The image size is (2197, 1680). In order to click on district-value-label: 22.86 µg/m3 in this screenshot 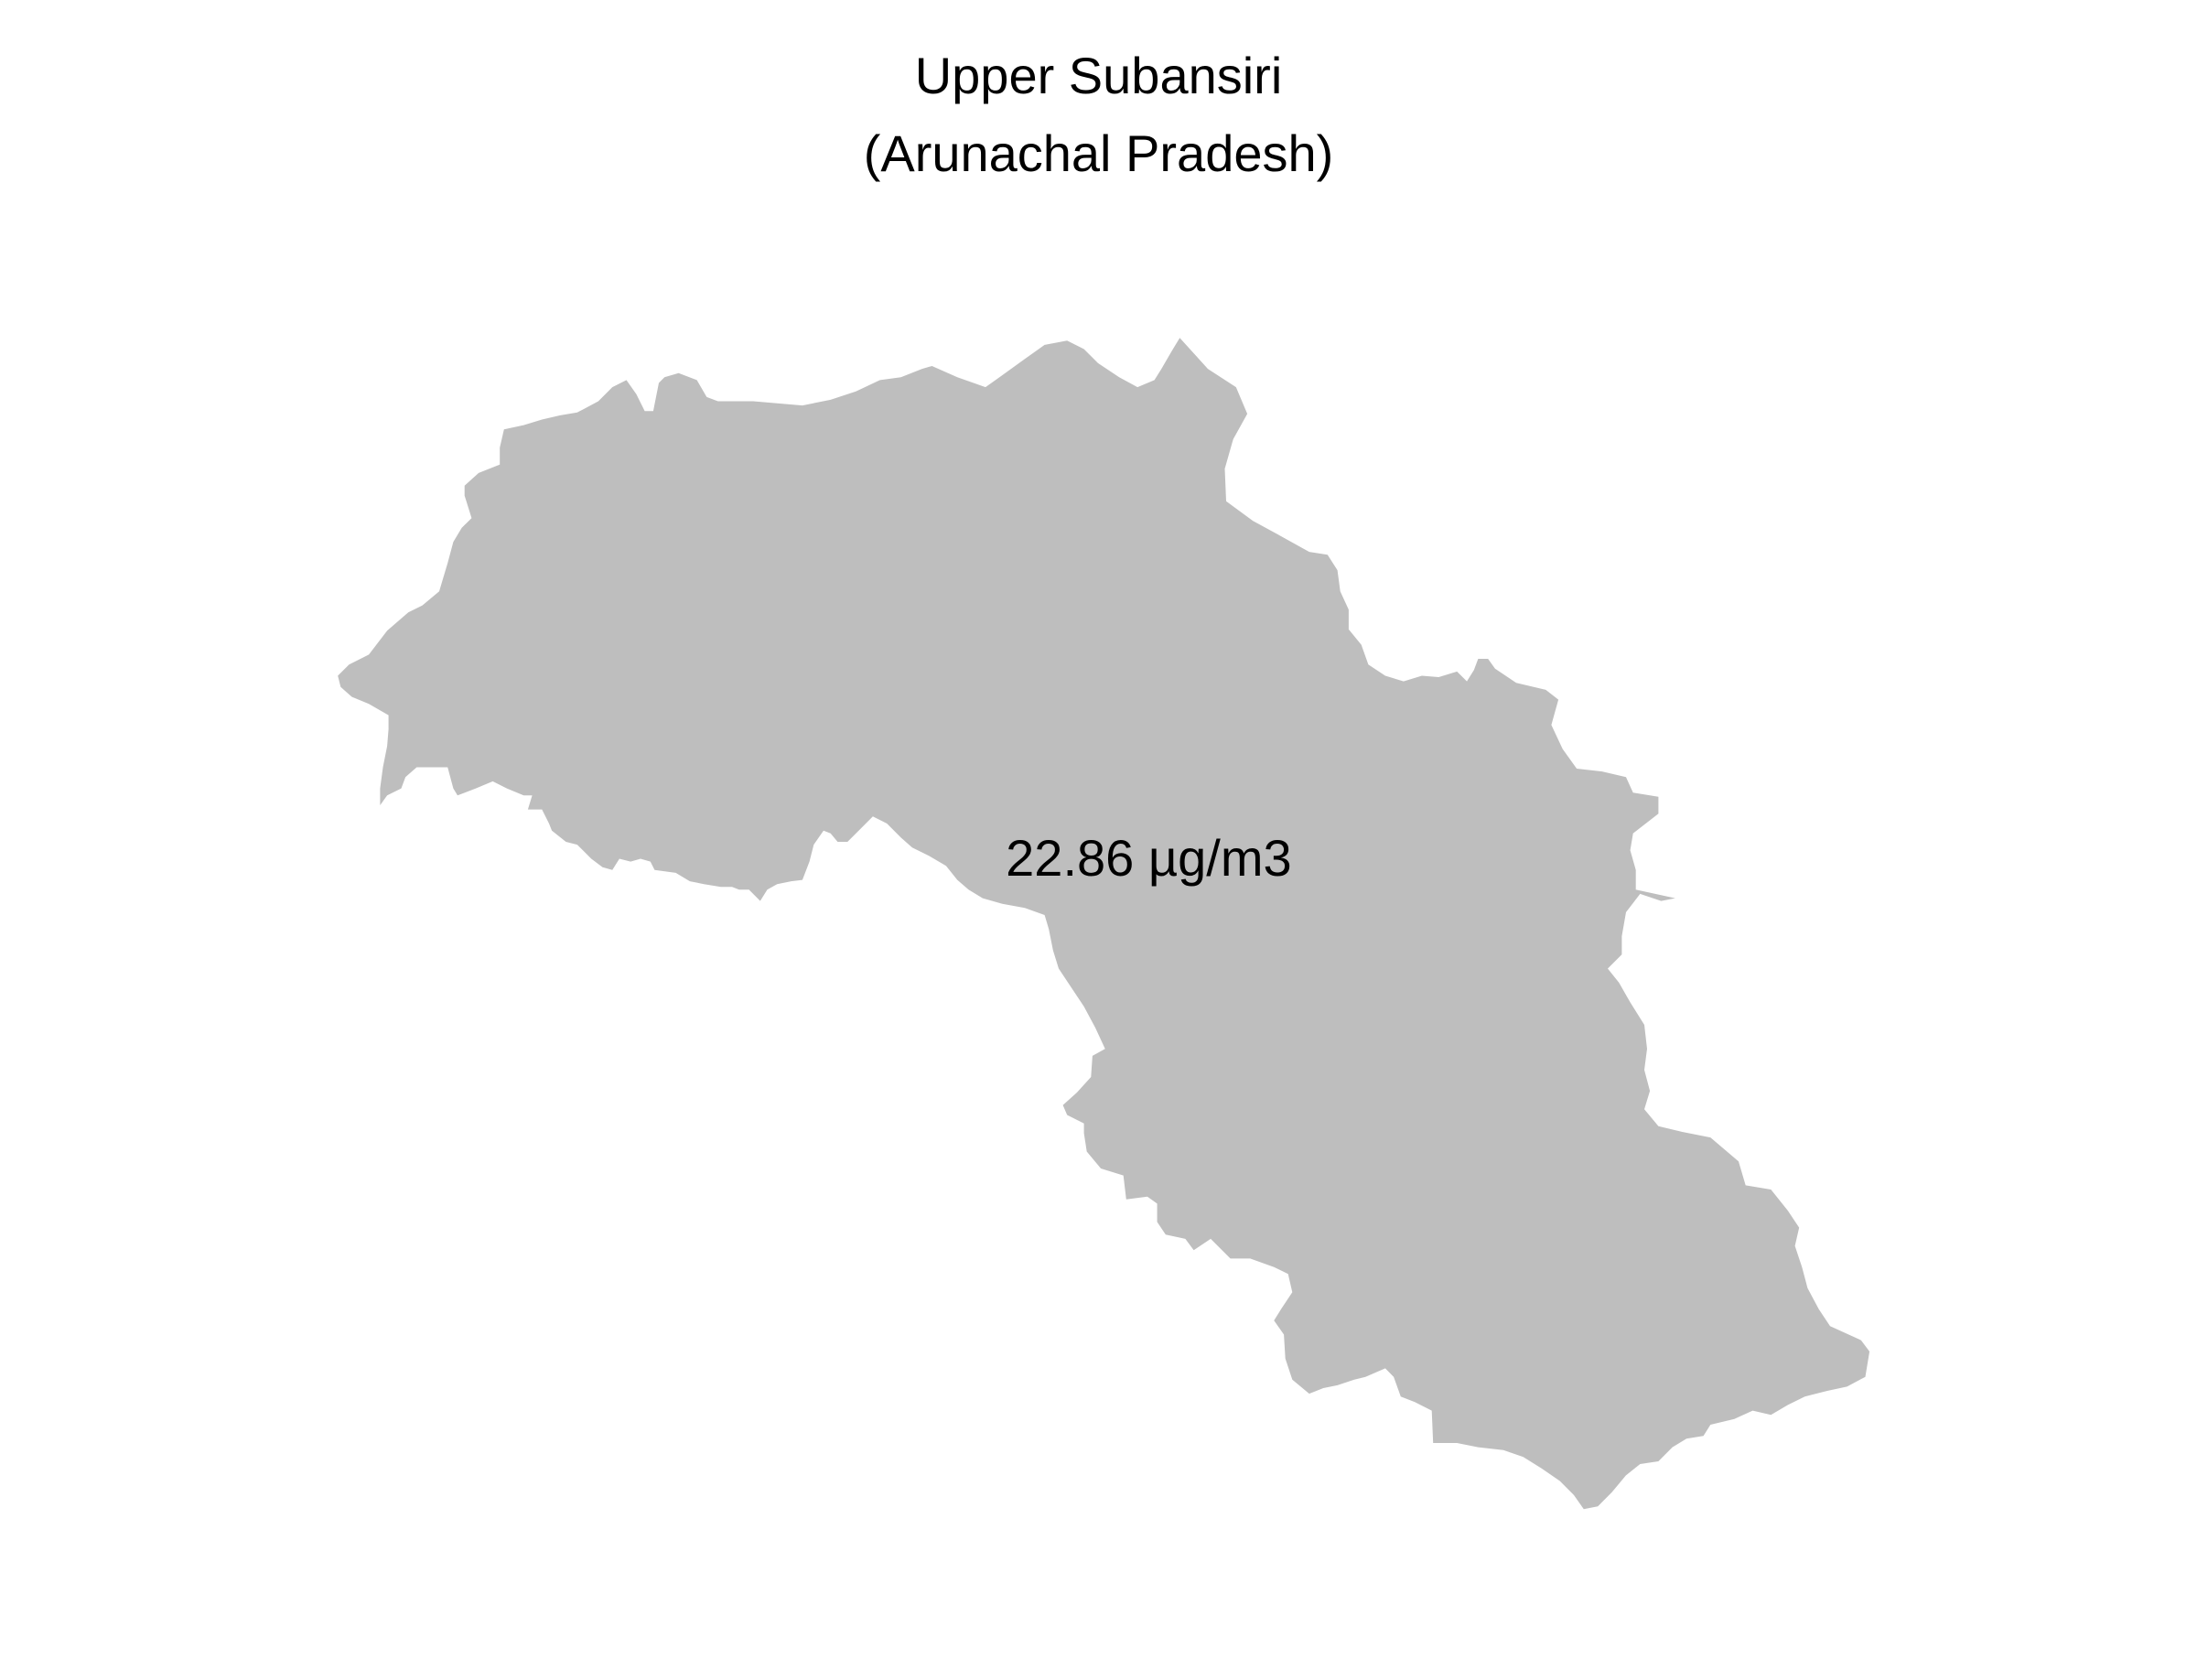, I will do `click(1148, 858)`.